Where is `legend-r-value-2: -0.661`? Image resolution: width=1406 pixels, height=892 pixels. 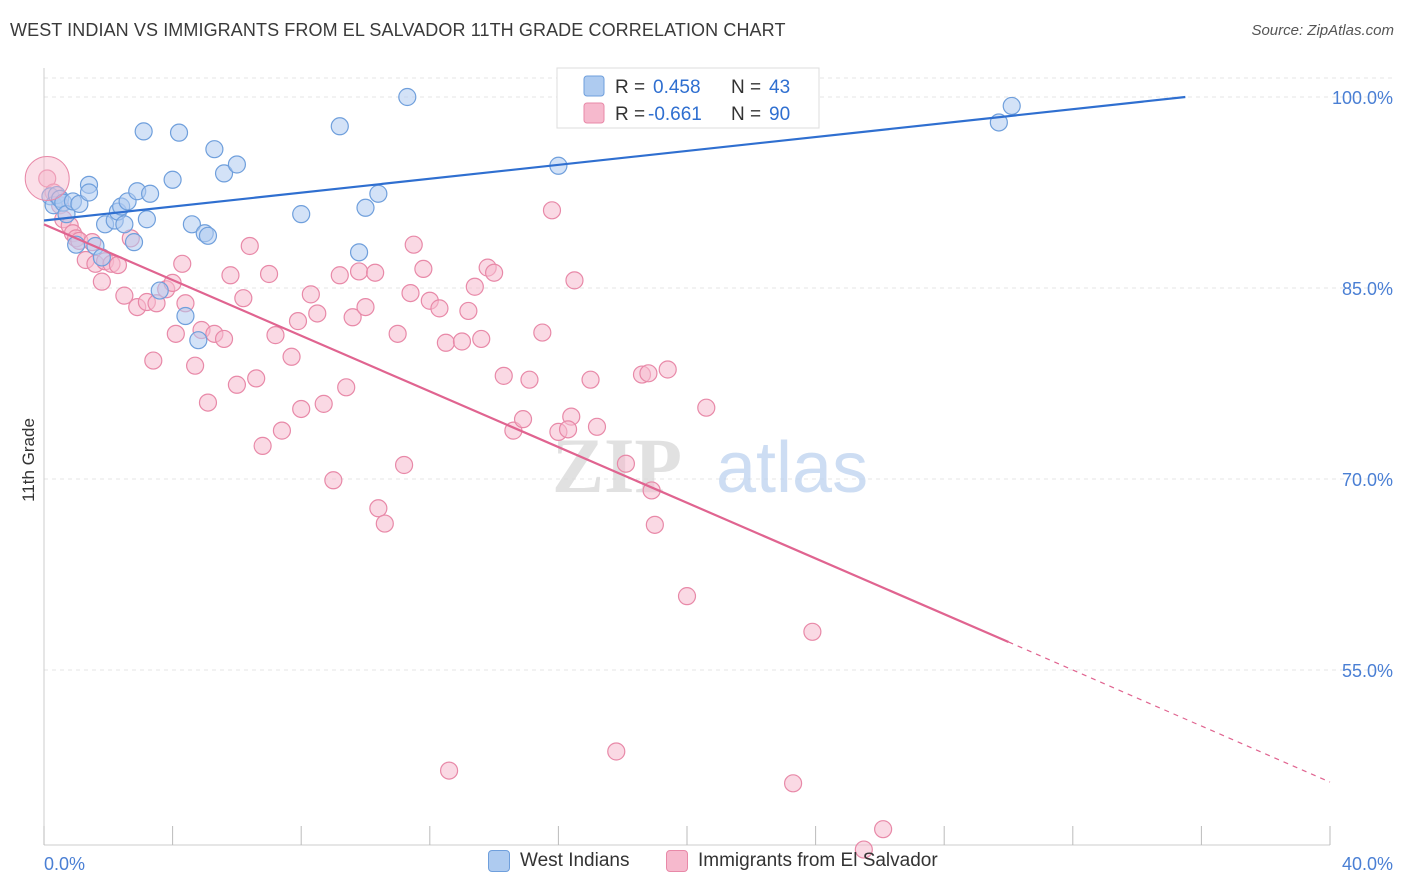
legend-r-value-2: -0.661 is located at coordinates (675, 114).